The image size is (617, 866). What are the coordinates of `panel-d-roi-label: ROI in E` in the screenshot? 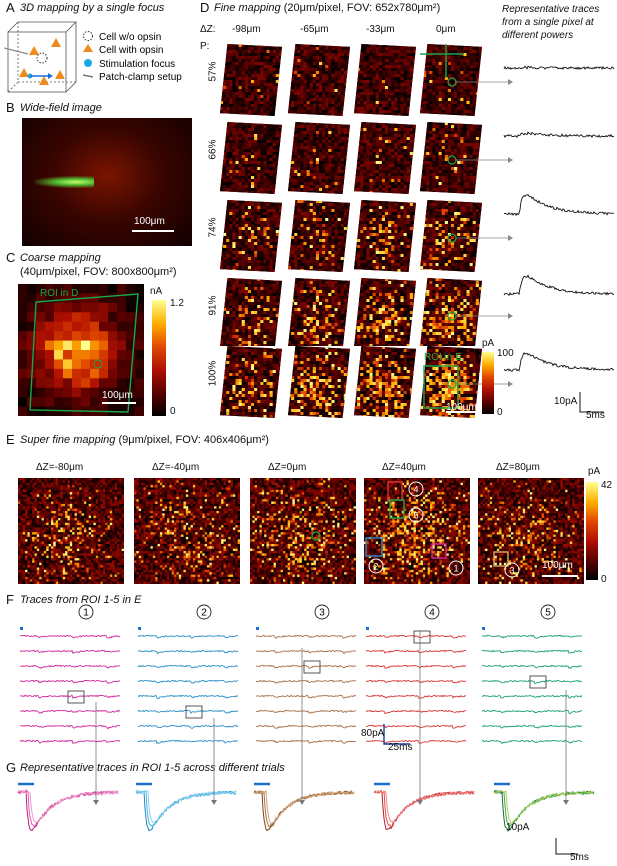 It's located at (443, 357).